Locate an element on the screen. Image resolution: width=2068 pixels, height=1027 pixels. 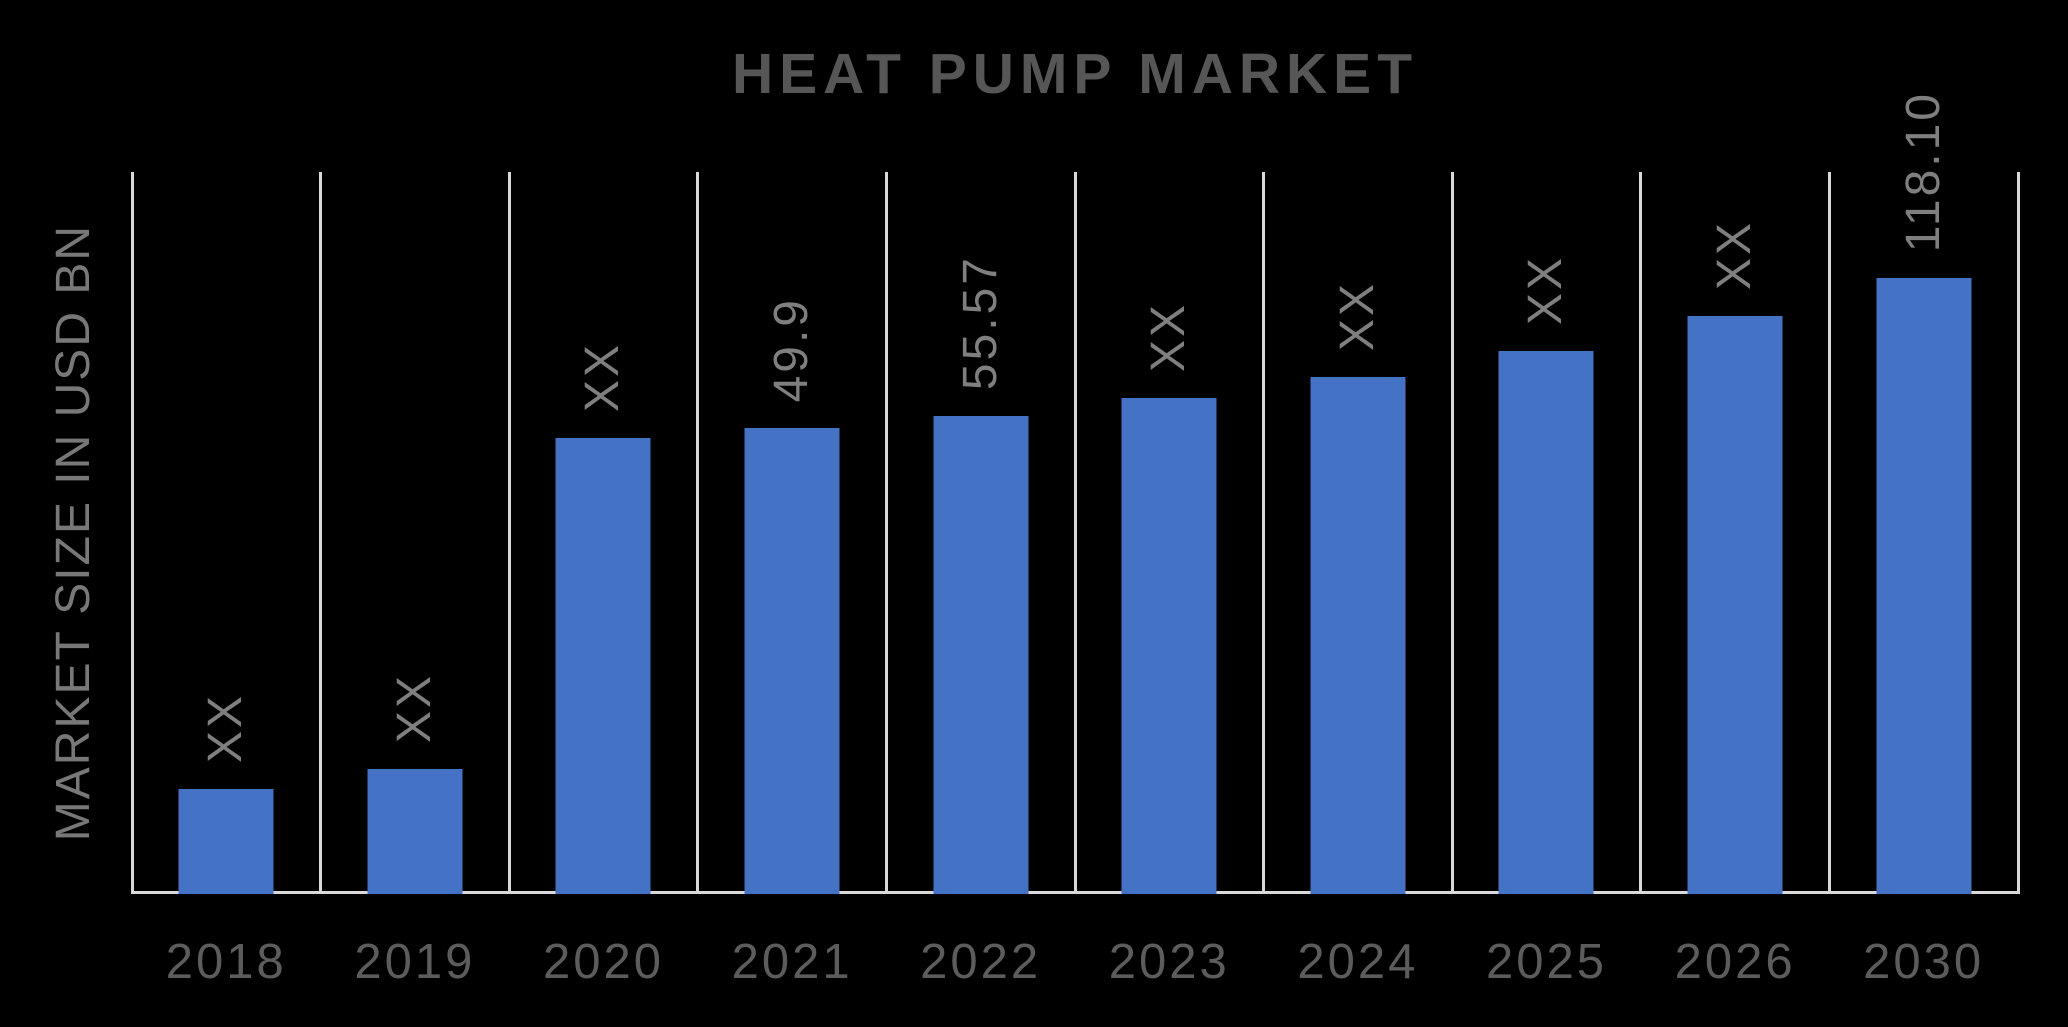
x-axis-category-label: 2020 is located at coordinates (603, 962).